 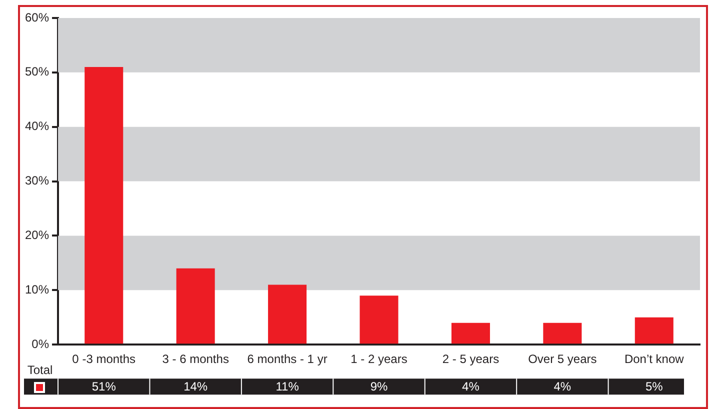 What do you see at coordinates (287, 359) in the screenshot?
I see `x-tick-label: 6 months - 1 yr` at bounding box center [287, 359].